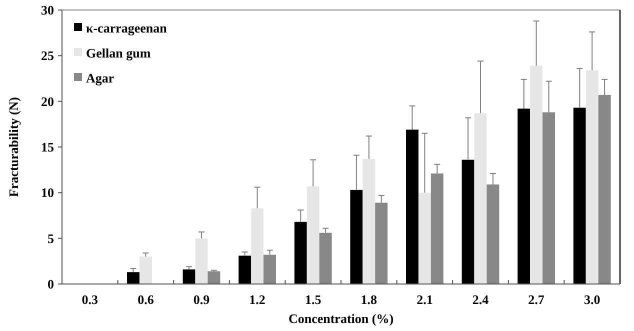 The image size is (634, 331). I want to click on y-tick-label: 20, so click(47, 101).